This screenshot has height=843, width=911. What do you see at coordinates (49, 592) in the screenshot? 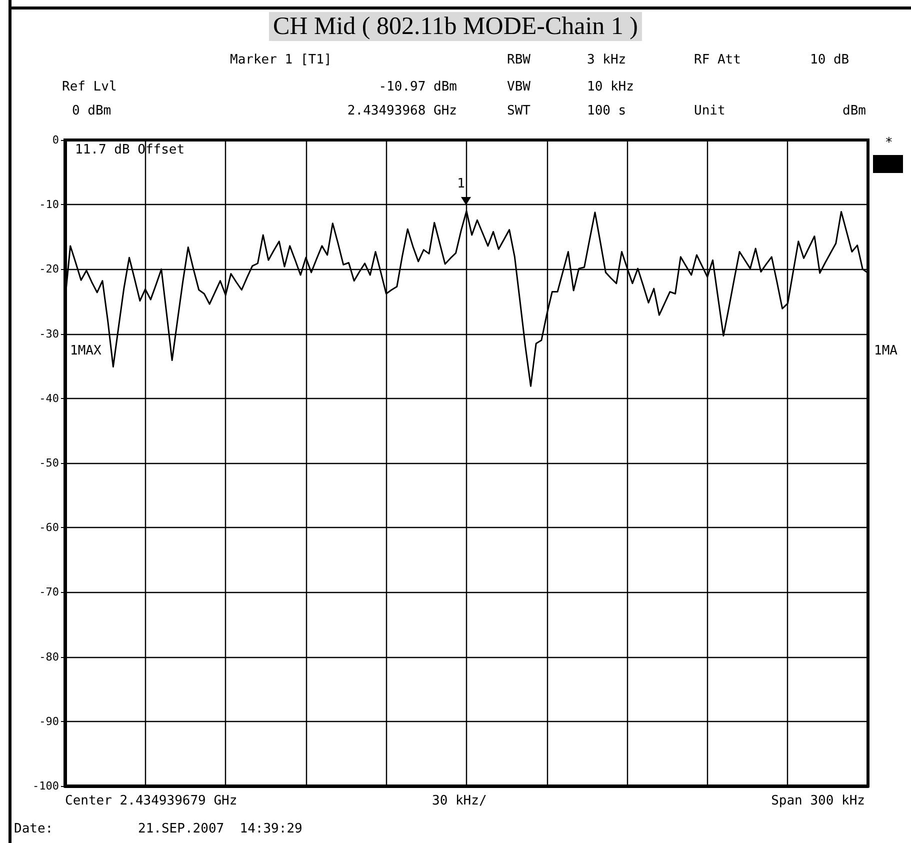
I see `y-tick-label: -70` at bounding box center [49, 592].